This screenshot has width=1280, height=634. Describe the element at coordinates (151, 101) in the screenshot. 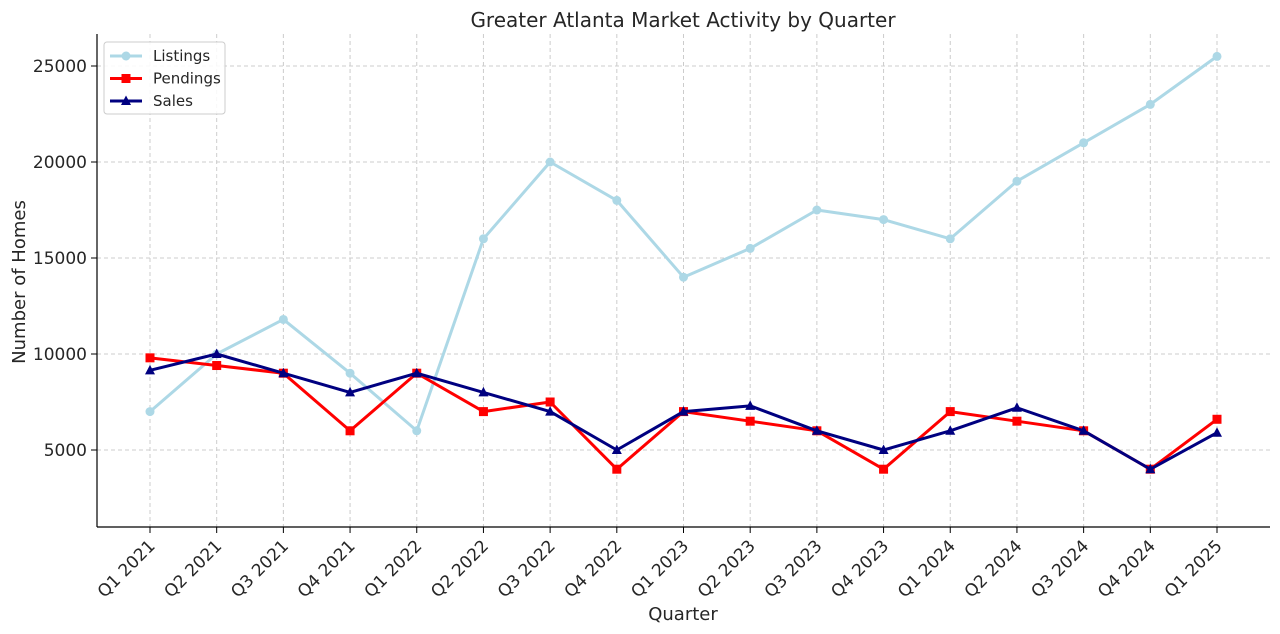

I see `legend-item-sales: Sales` at that location.